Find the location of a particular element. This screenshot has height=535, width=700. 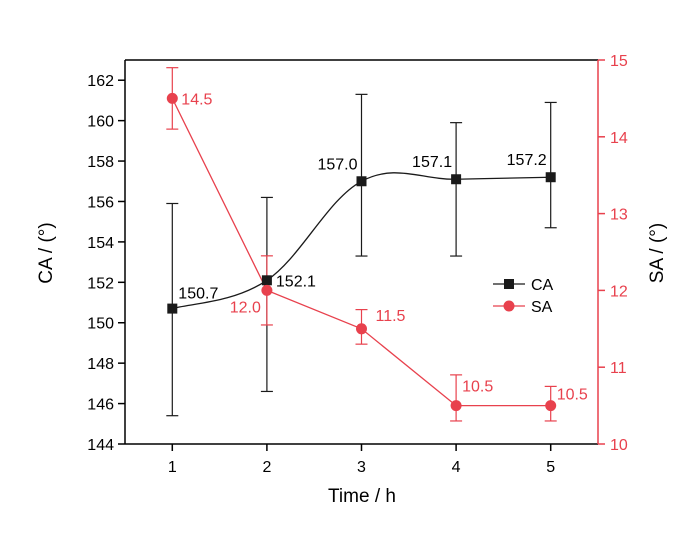

y-left-tick-label: 156 is located at coordinates (100, 202).